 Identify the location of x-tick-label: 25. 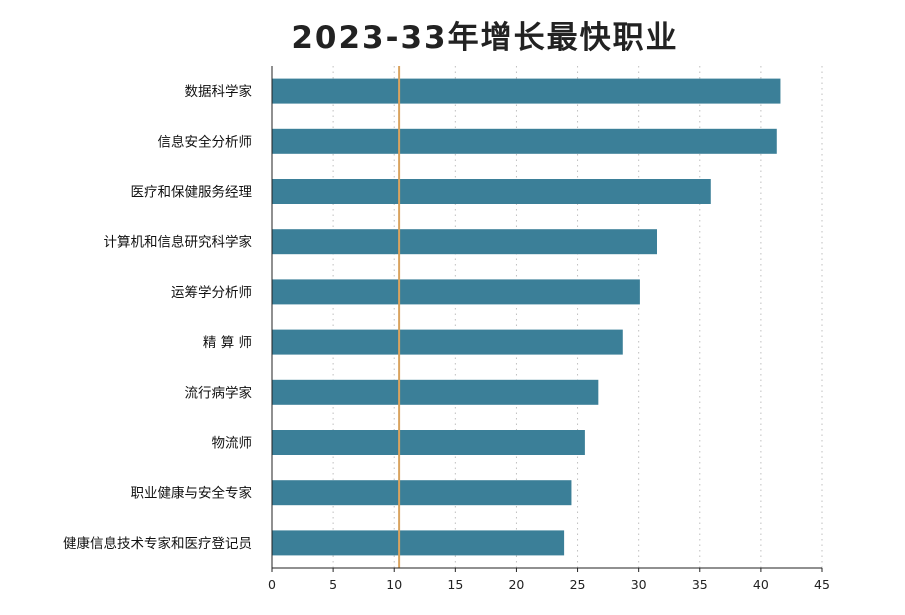
(578, 584).